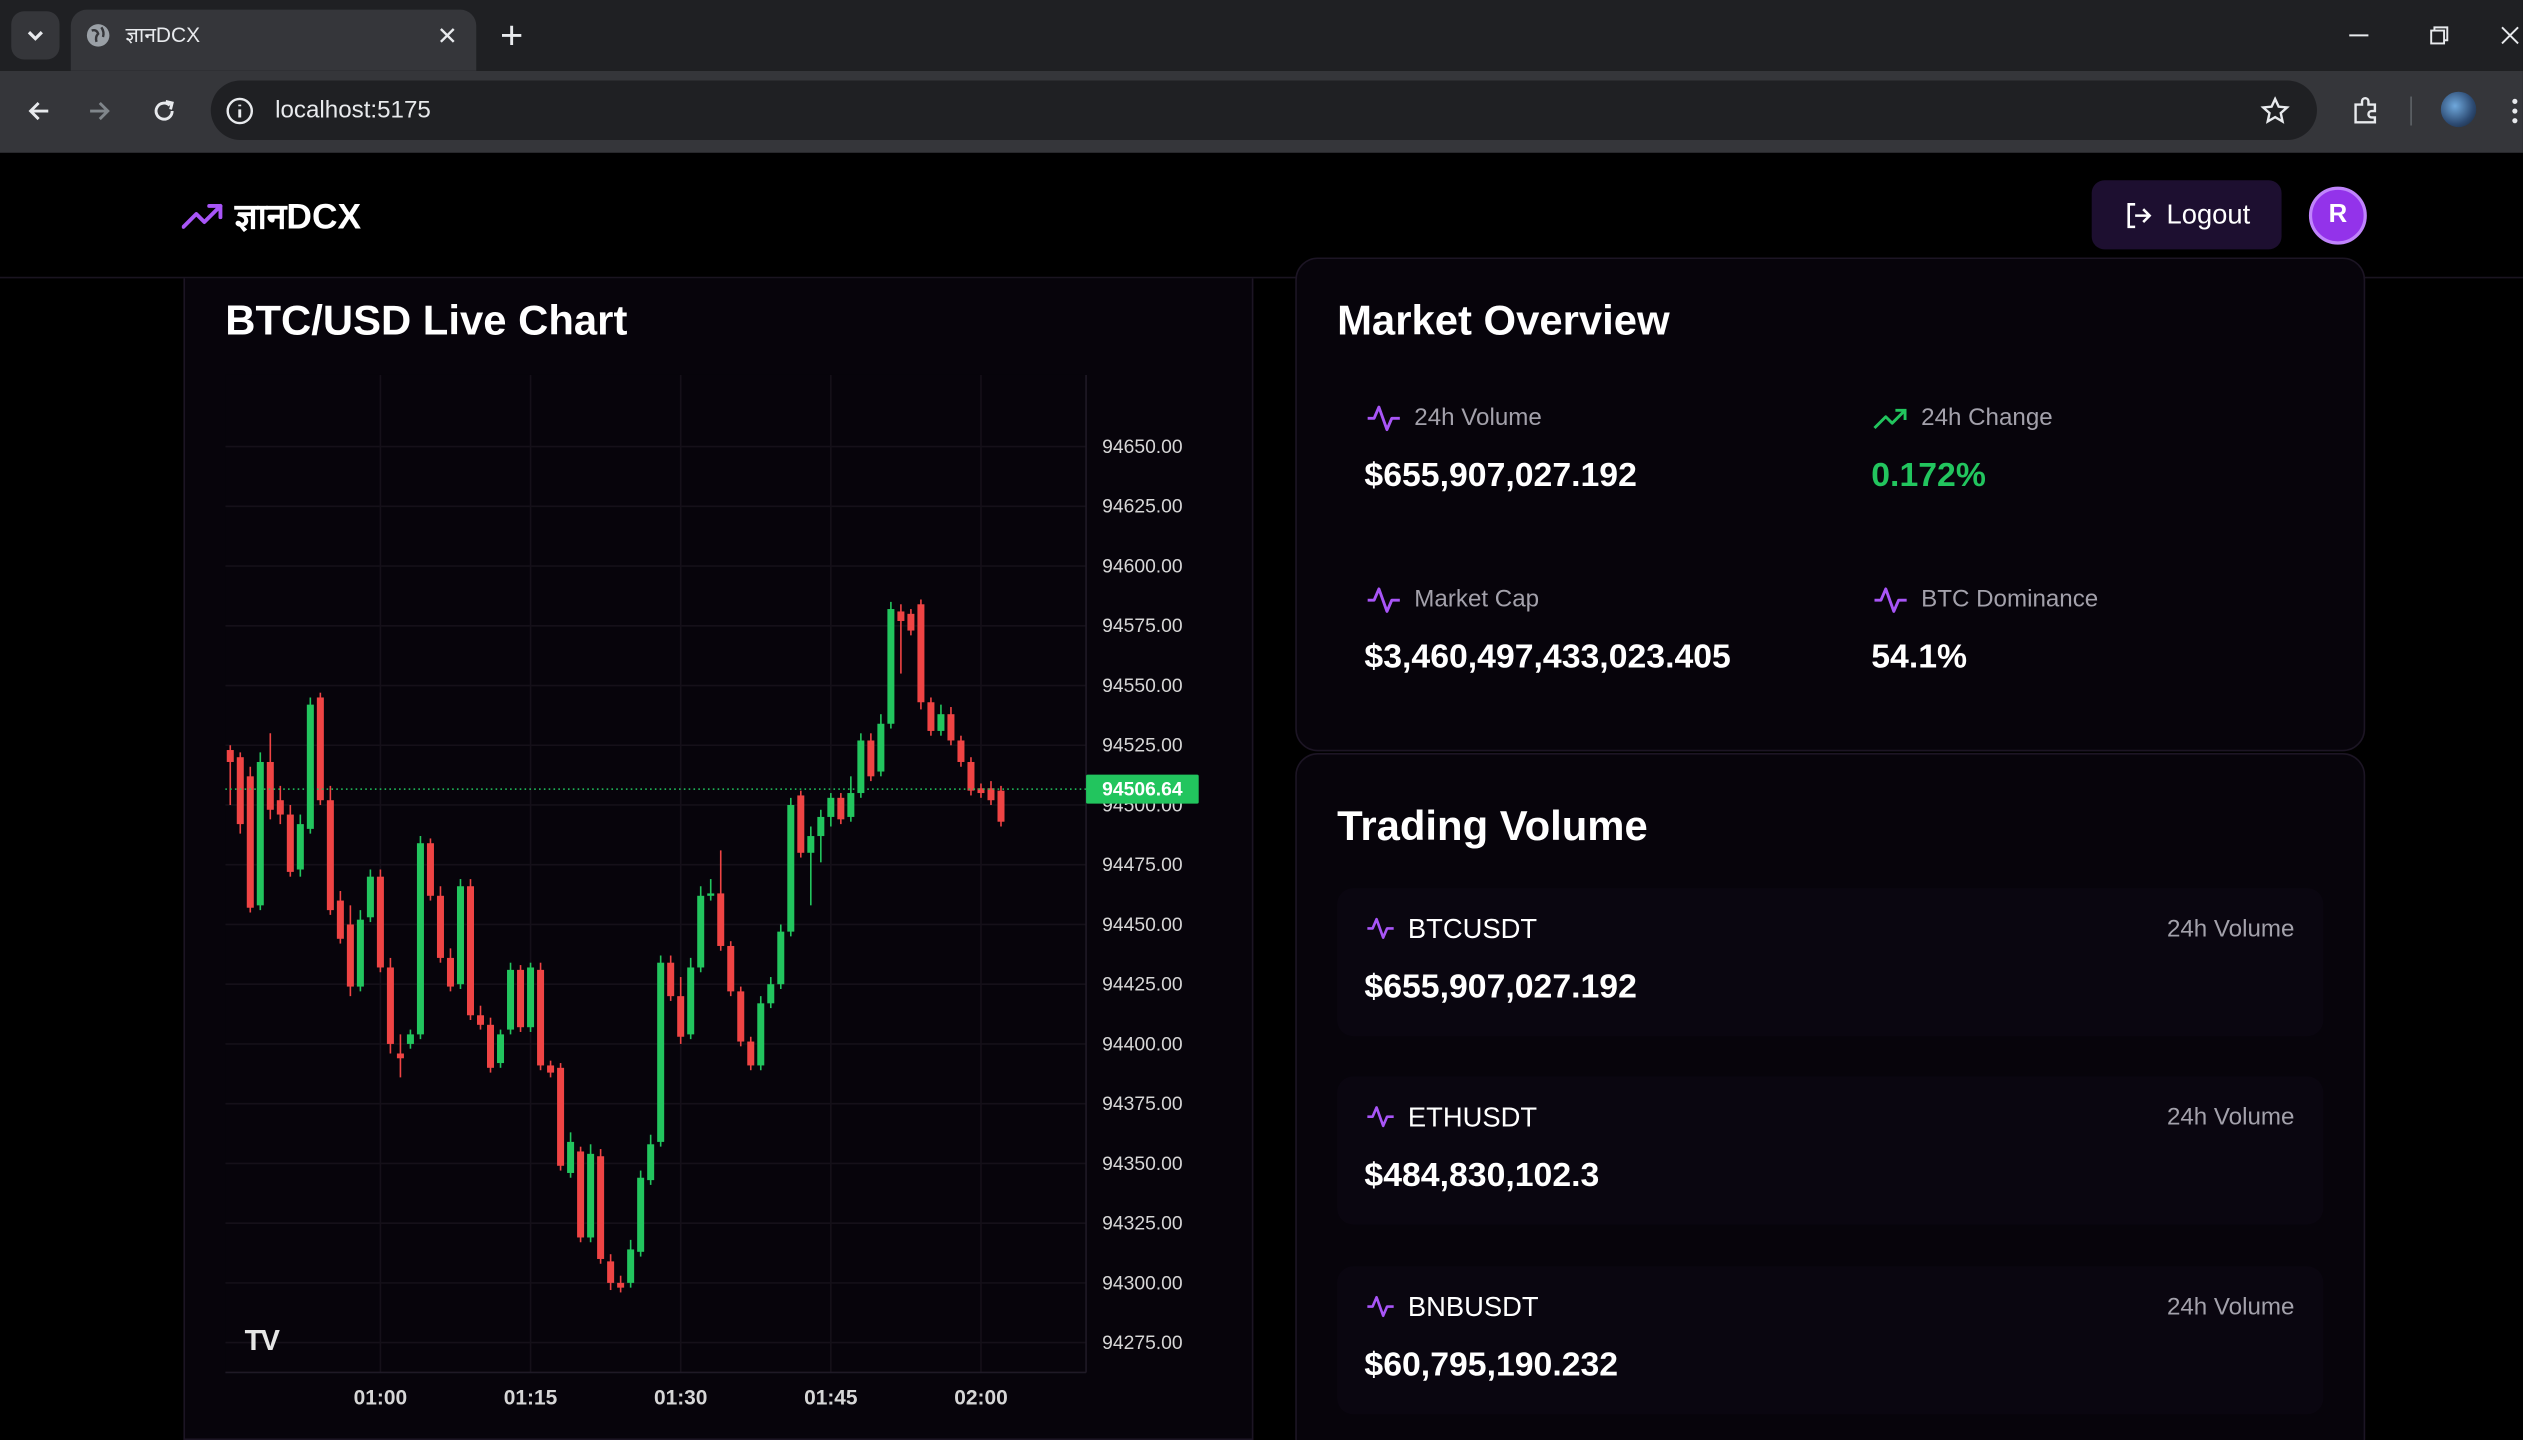 The height and width of the screenshot is (1440, 2523). Describe the element at coordinates (1142, 566) in the screenshot. I see `y-axis-tick-label: 94600.00` at that location.